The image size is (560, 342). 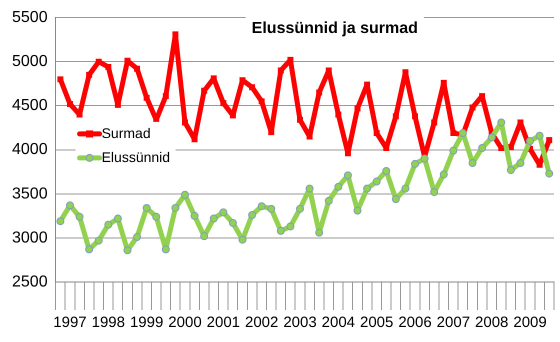 What do you see at coordinates (261, 323) in the screenshot?
I see `x-tick-label: 2002` at bounding box center [261, 323].